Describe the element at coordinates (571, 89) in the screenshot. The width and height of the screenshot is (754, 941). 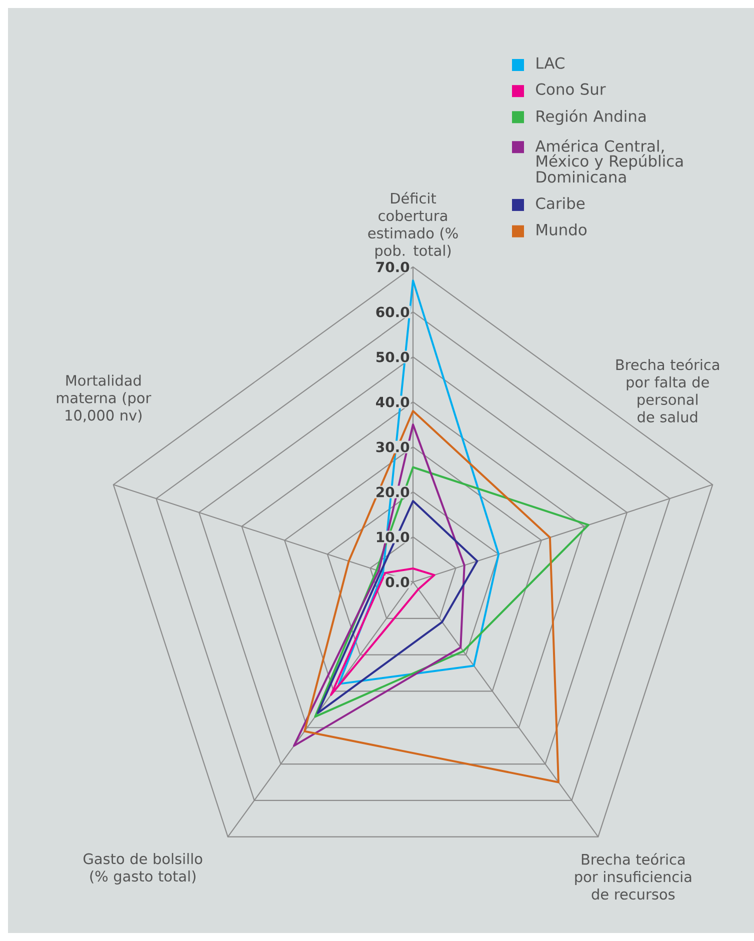
I see `legend-label: Cono Sur` at that location.